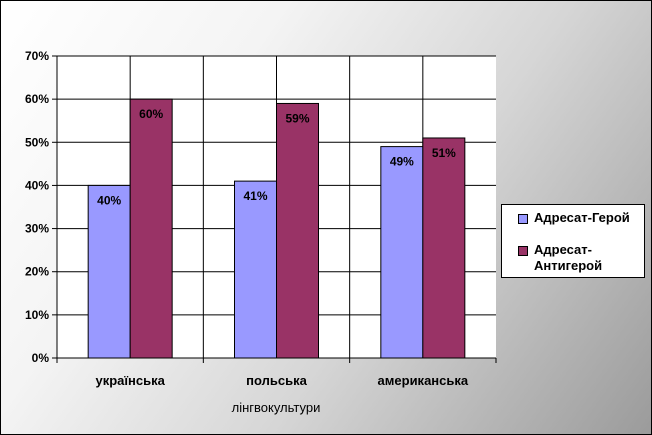 This screenshot has width=652, height=435. I want to click on data-label: 49%, so click(402, 162).